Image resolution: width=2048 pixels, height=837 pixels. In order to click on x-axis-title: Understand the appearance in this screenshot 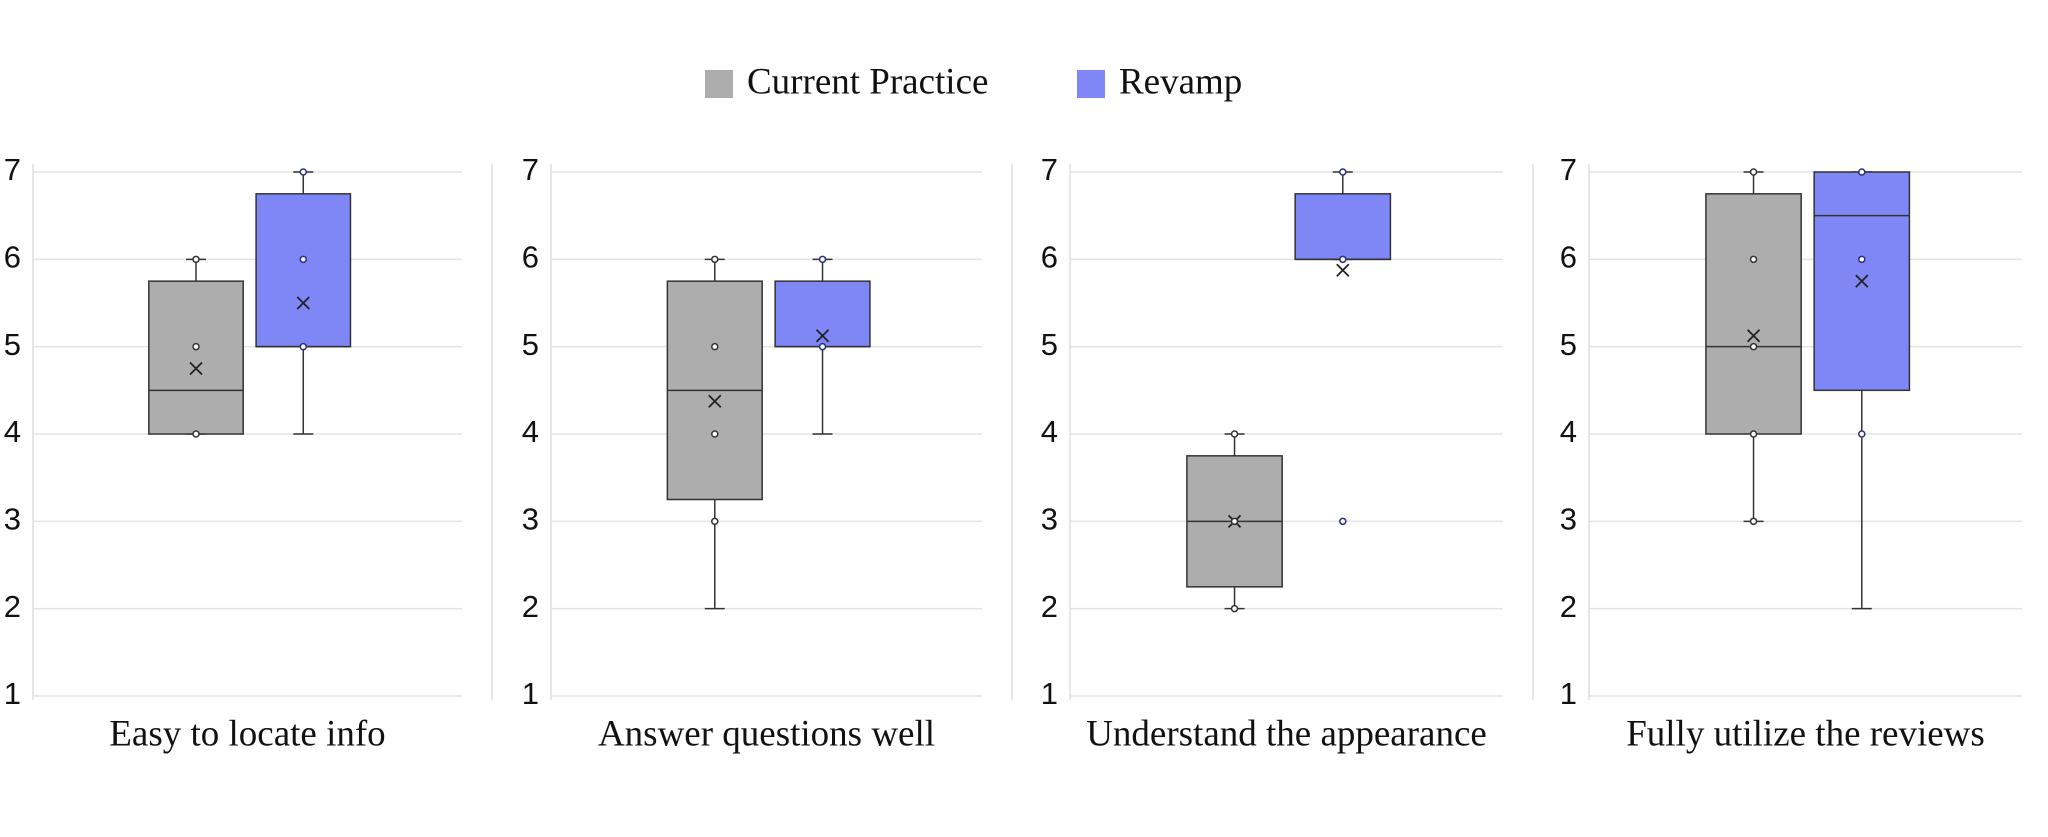, I will do `click(1286, 733)`.